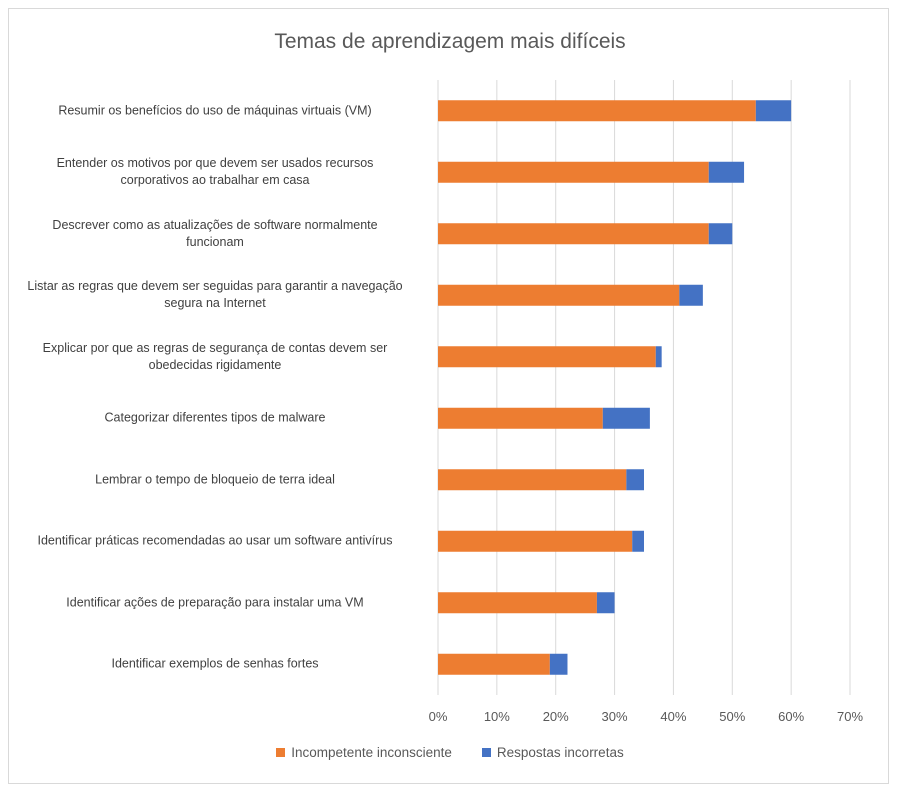 The height and width of the screenshot is (795, 900). What do you see at coordinates (614, 716) in the screenshot?
I see `x-tick-label: 30%` at bounding box center [614, 716].